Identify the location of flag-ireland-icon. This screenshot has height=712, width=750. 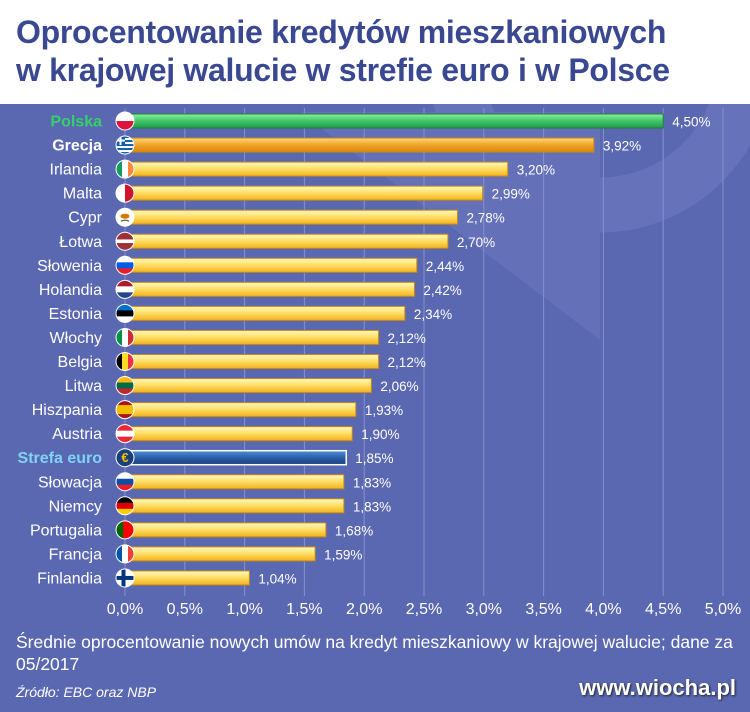
(125, 169).